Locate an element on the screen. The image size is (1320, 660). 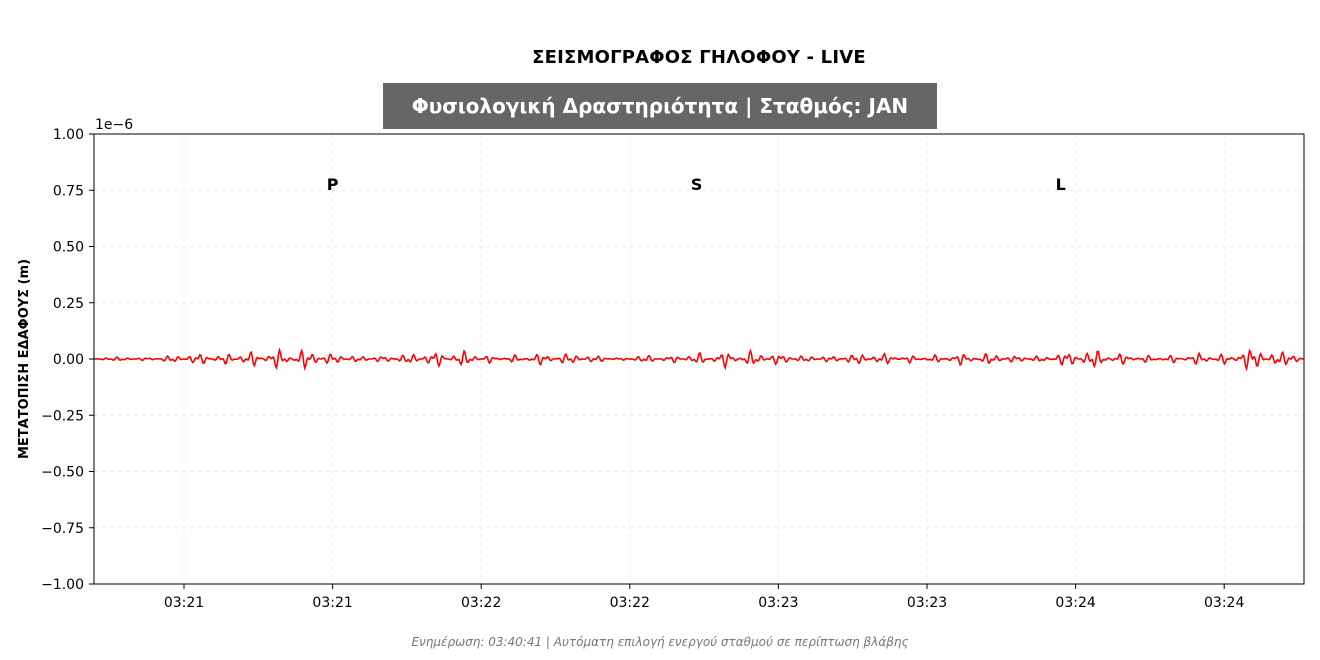
y-axis-label: ΜΕΤΑΤΟΠΙΣΗ ΕΔΑΦΟΥΣ (m) is located at coordinates (24, 359).